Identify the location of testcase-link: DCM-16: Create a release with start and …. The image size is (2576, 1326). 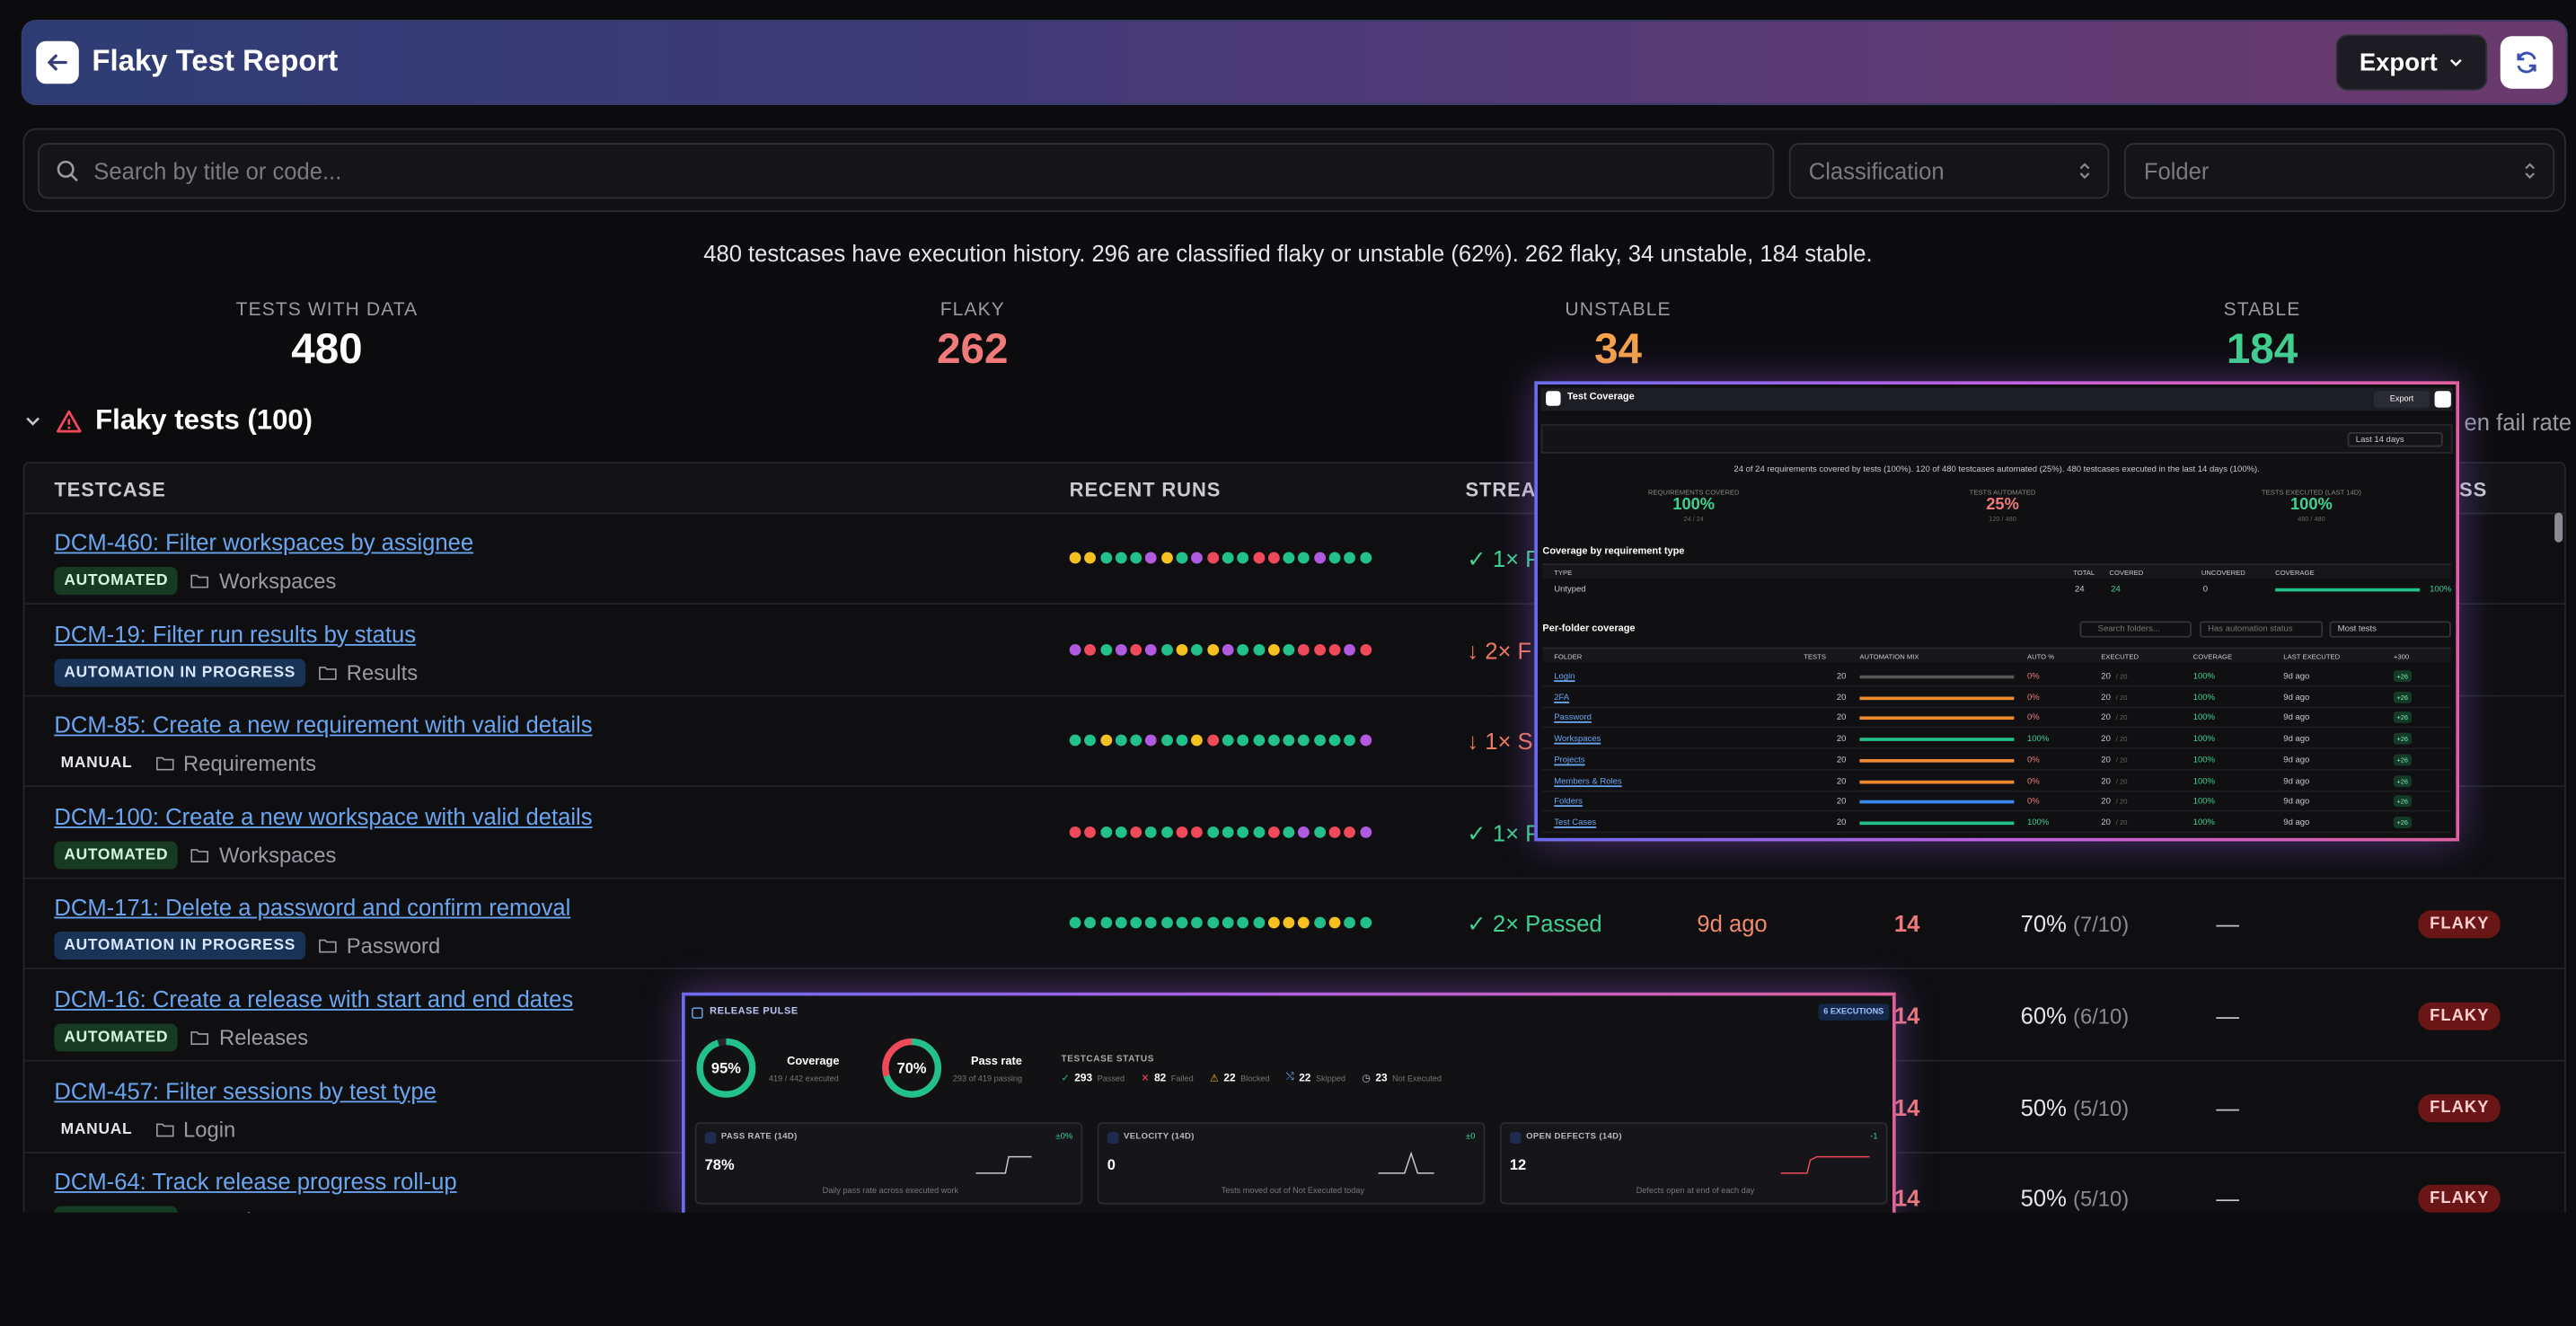
(314, 999).